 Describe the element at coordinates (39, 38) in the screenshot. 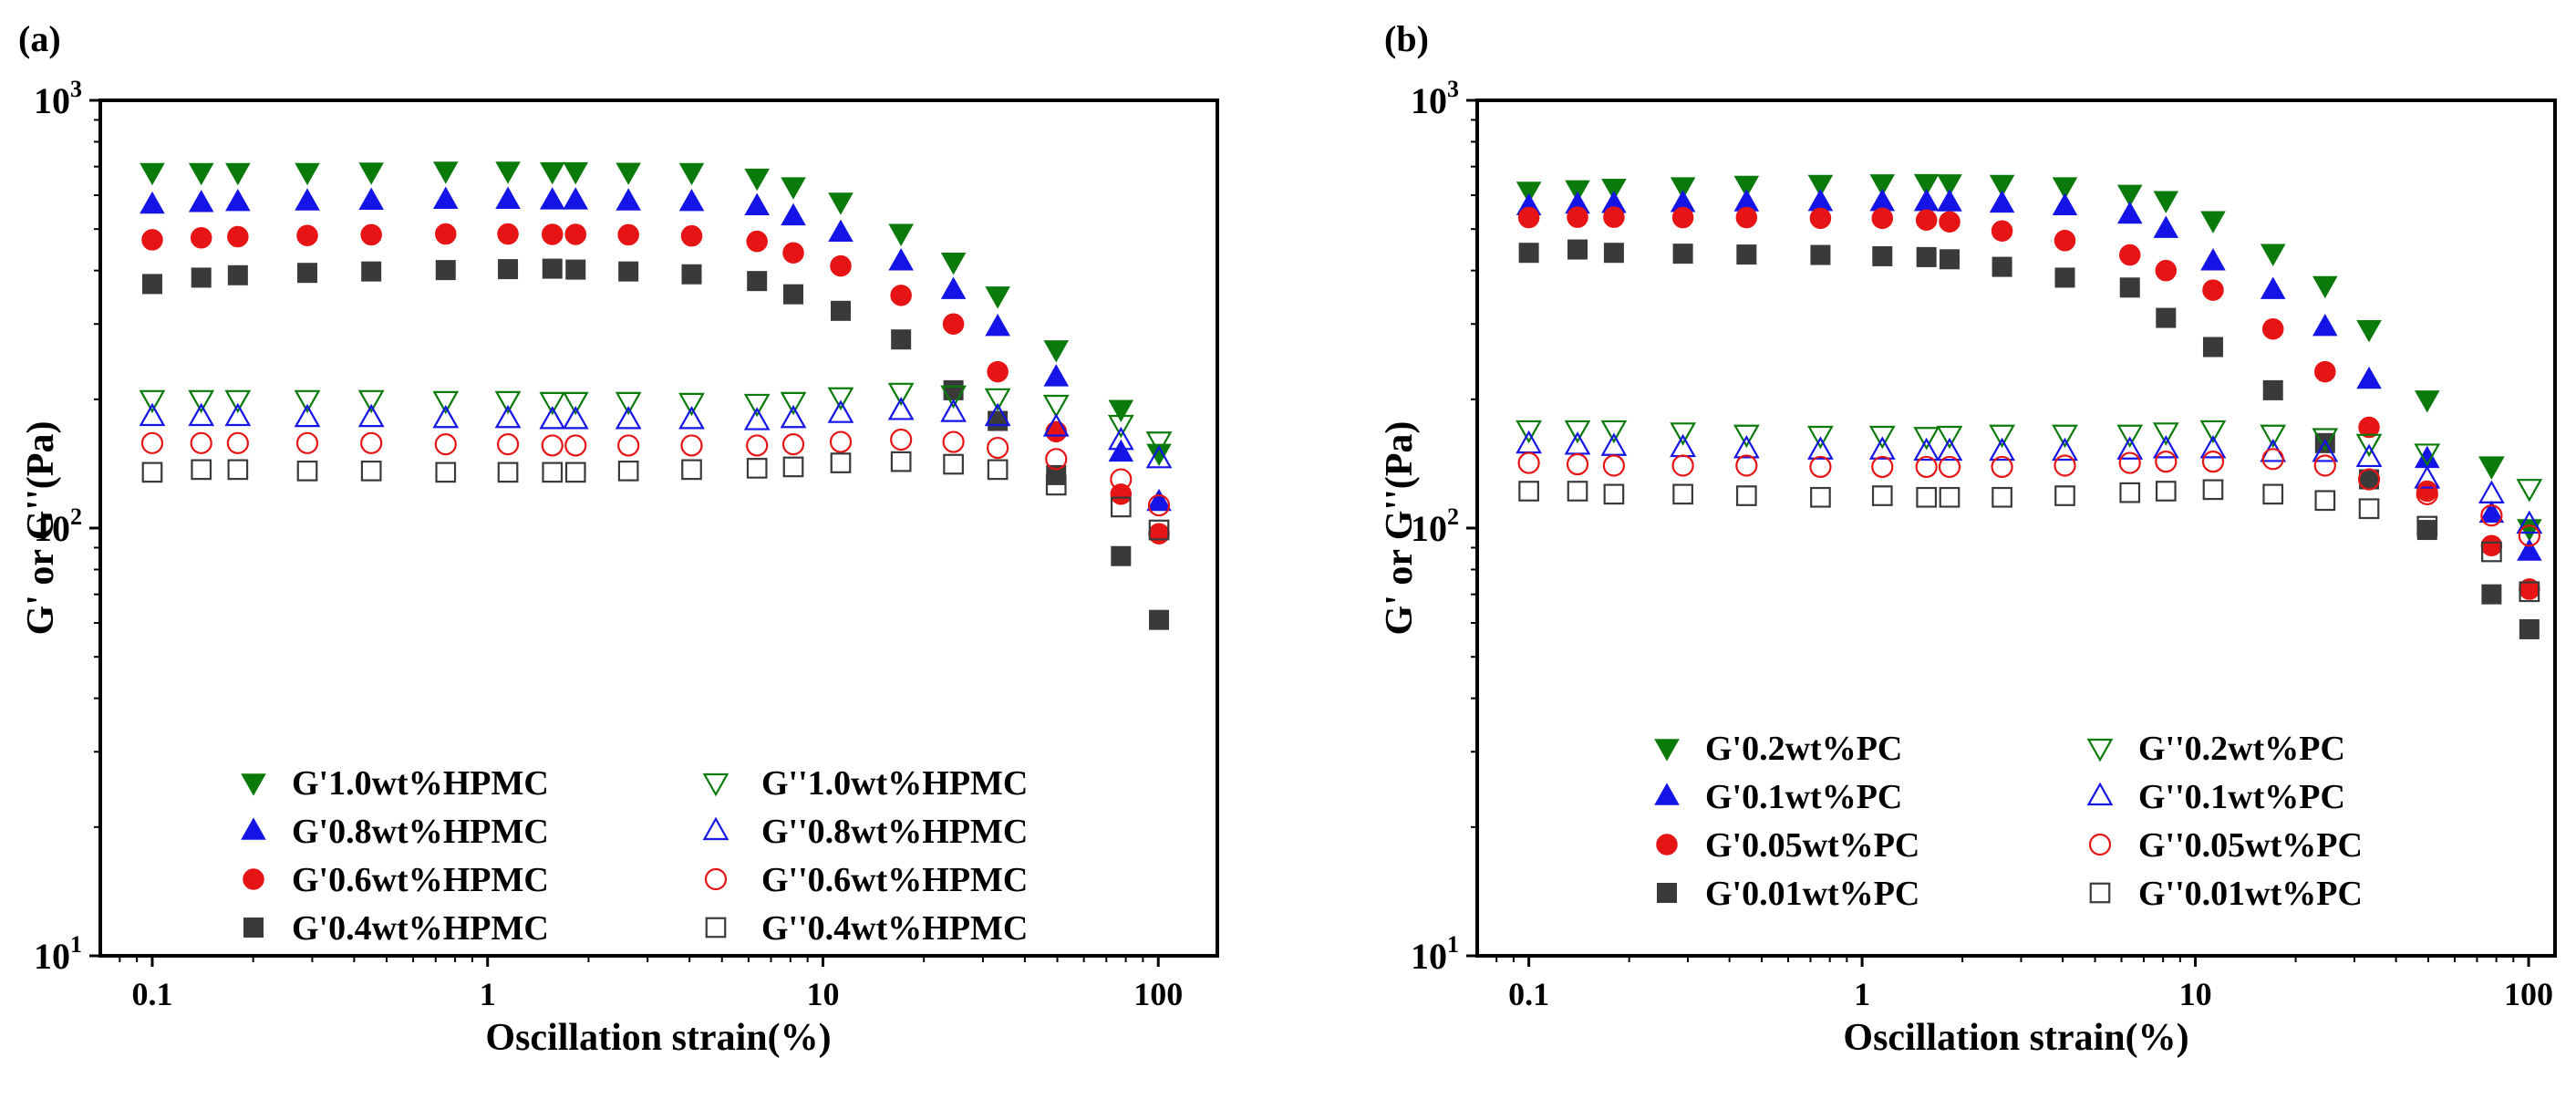

I see `panel-label: (a)` at that location.